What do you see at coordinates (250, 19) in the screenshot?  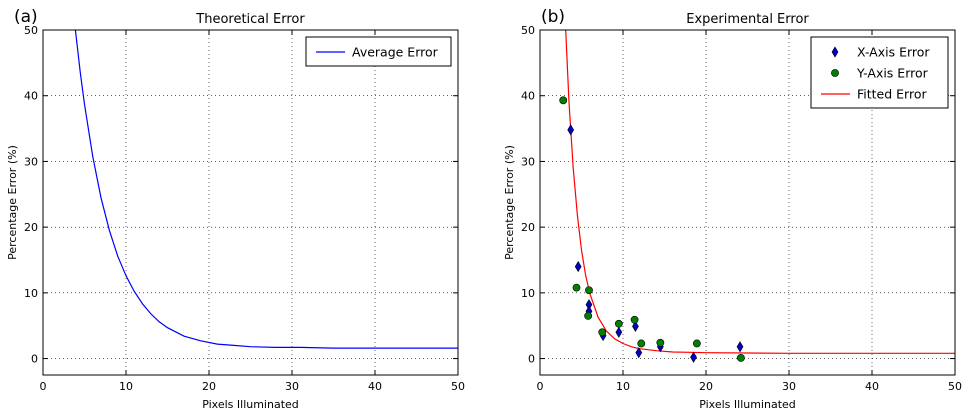 I see `chart-title: Theoretical Error` at bounding box center [250, 19].